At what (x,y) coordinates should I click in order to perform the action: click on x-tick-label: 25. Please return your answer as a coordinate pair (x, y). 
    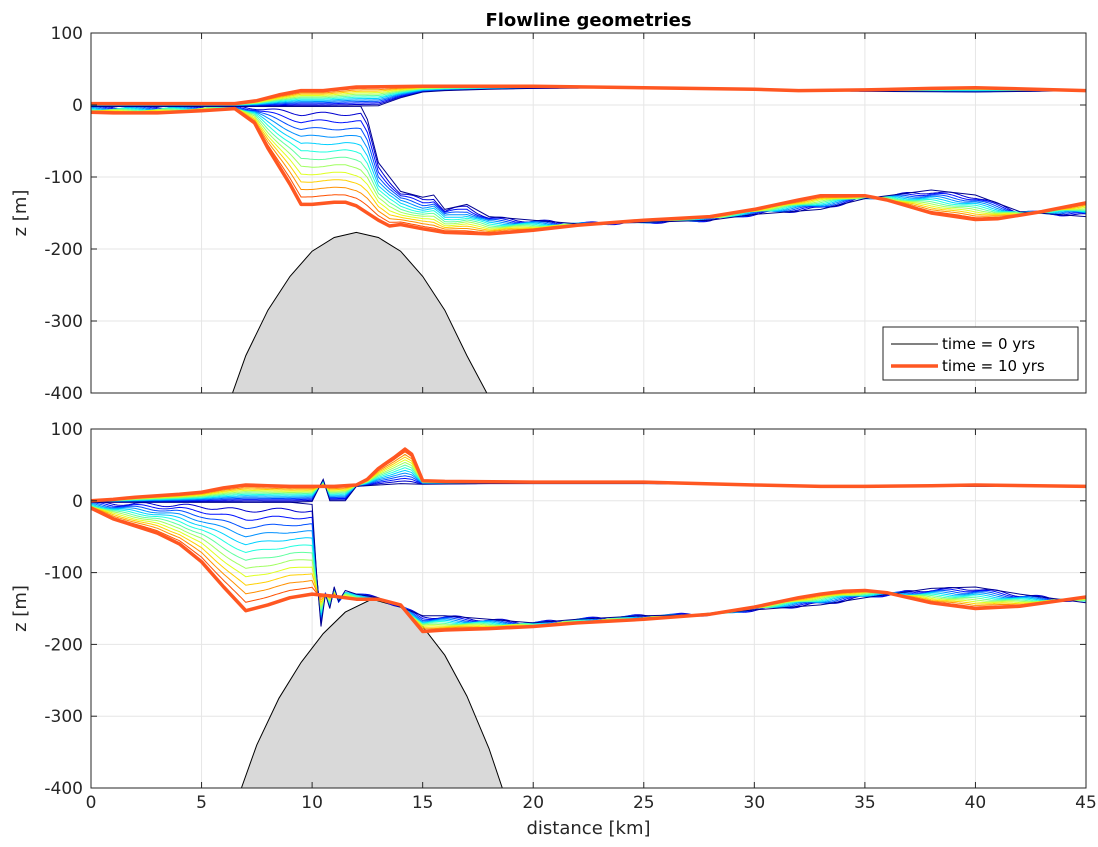
    Looking at the image, I should click on (644, 803).